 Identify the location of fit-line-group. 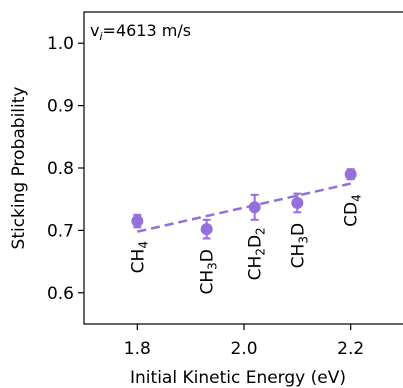
(244, 207).